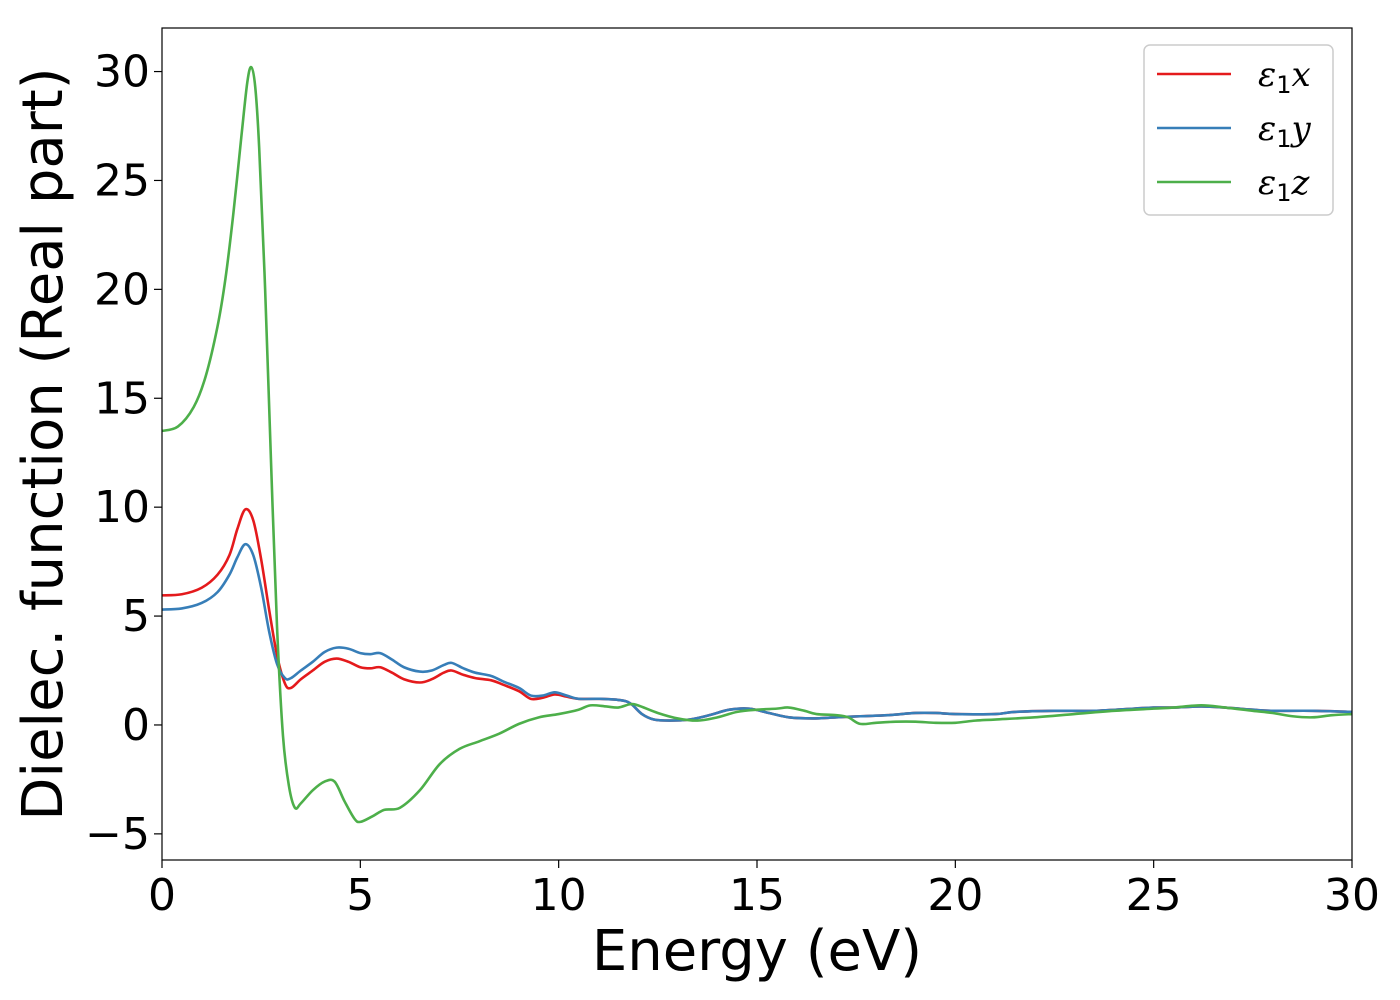  I want to click on legend-label-z: ε1z, so click(1284, 185).